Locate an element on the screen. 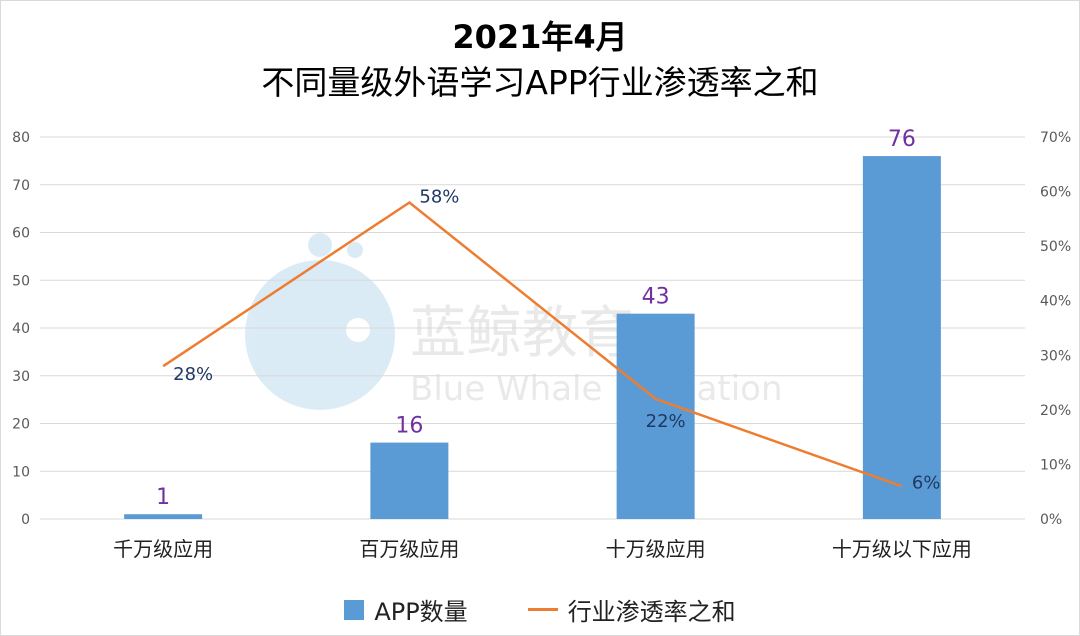 Image resolution: width=1080 pixels, height=636 pixels. line-data-label: 6% is located at coordinates (926, 482).